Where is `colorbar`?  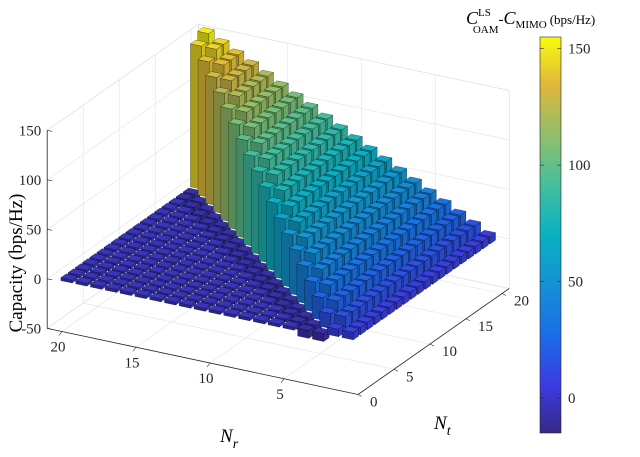
colorbar is located at coordinates (550, 235).